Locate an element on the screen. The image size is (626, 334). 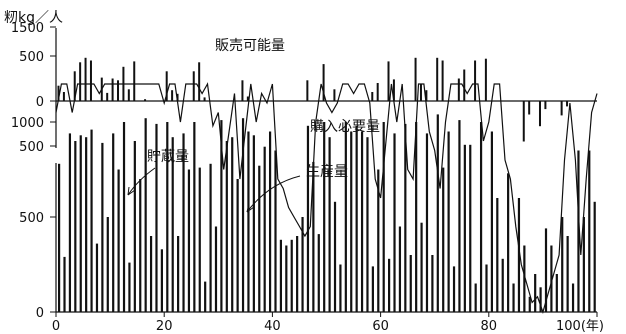
bottom-xtick-label: 40 is located at coordinates (272, 326).